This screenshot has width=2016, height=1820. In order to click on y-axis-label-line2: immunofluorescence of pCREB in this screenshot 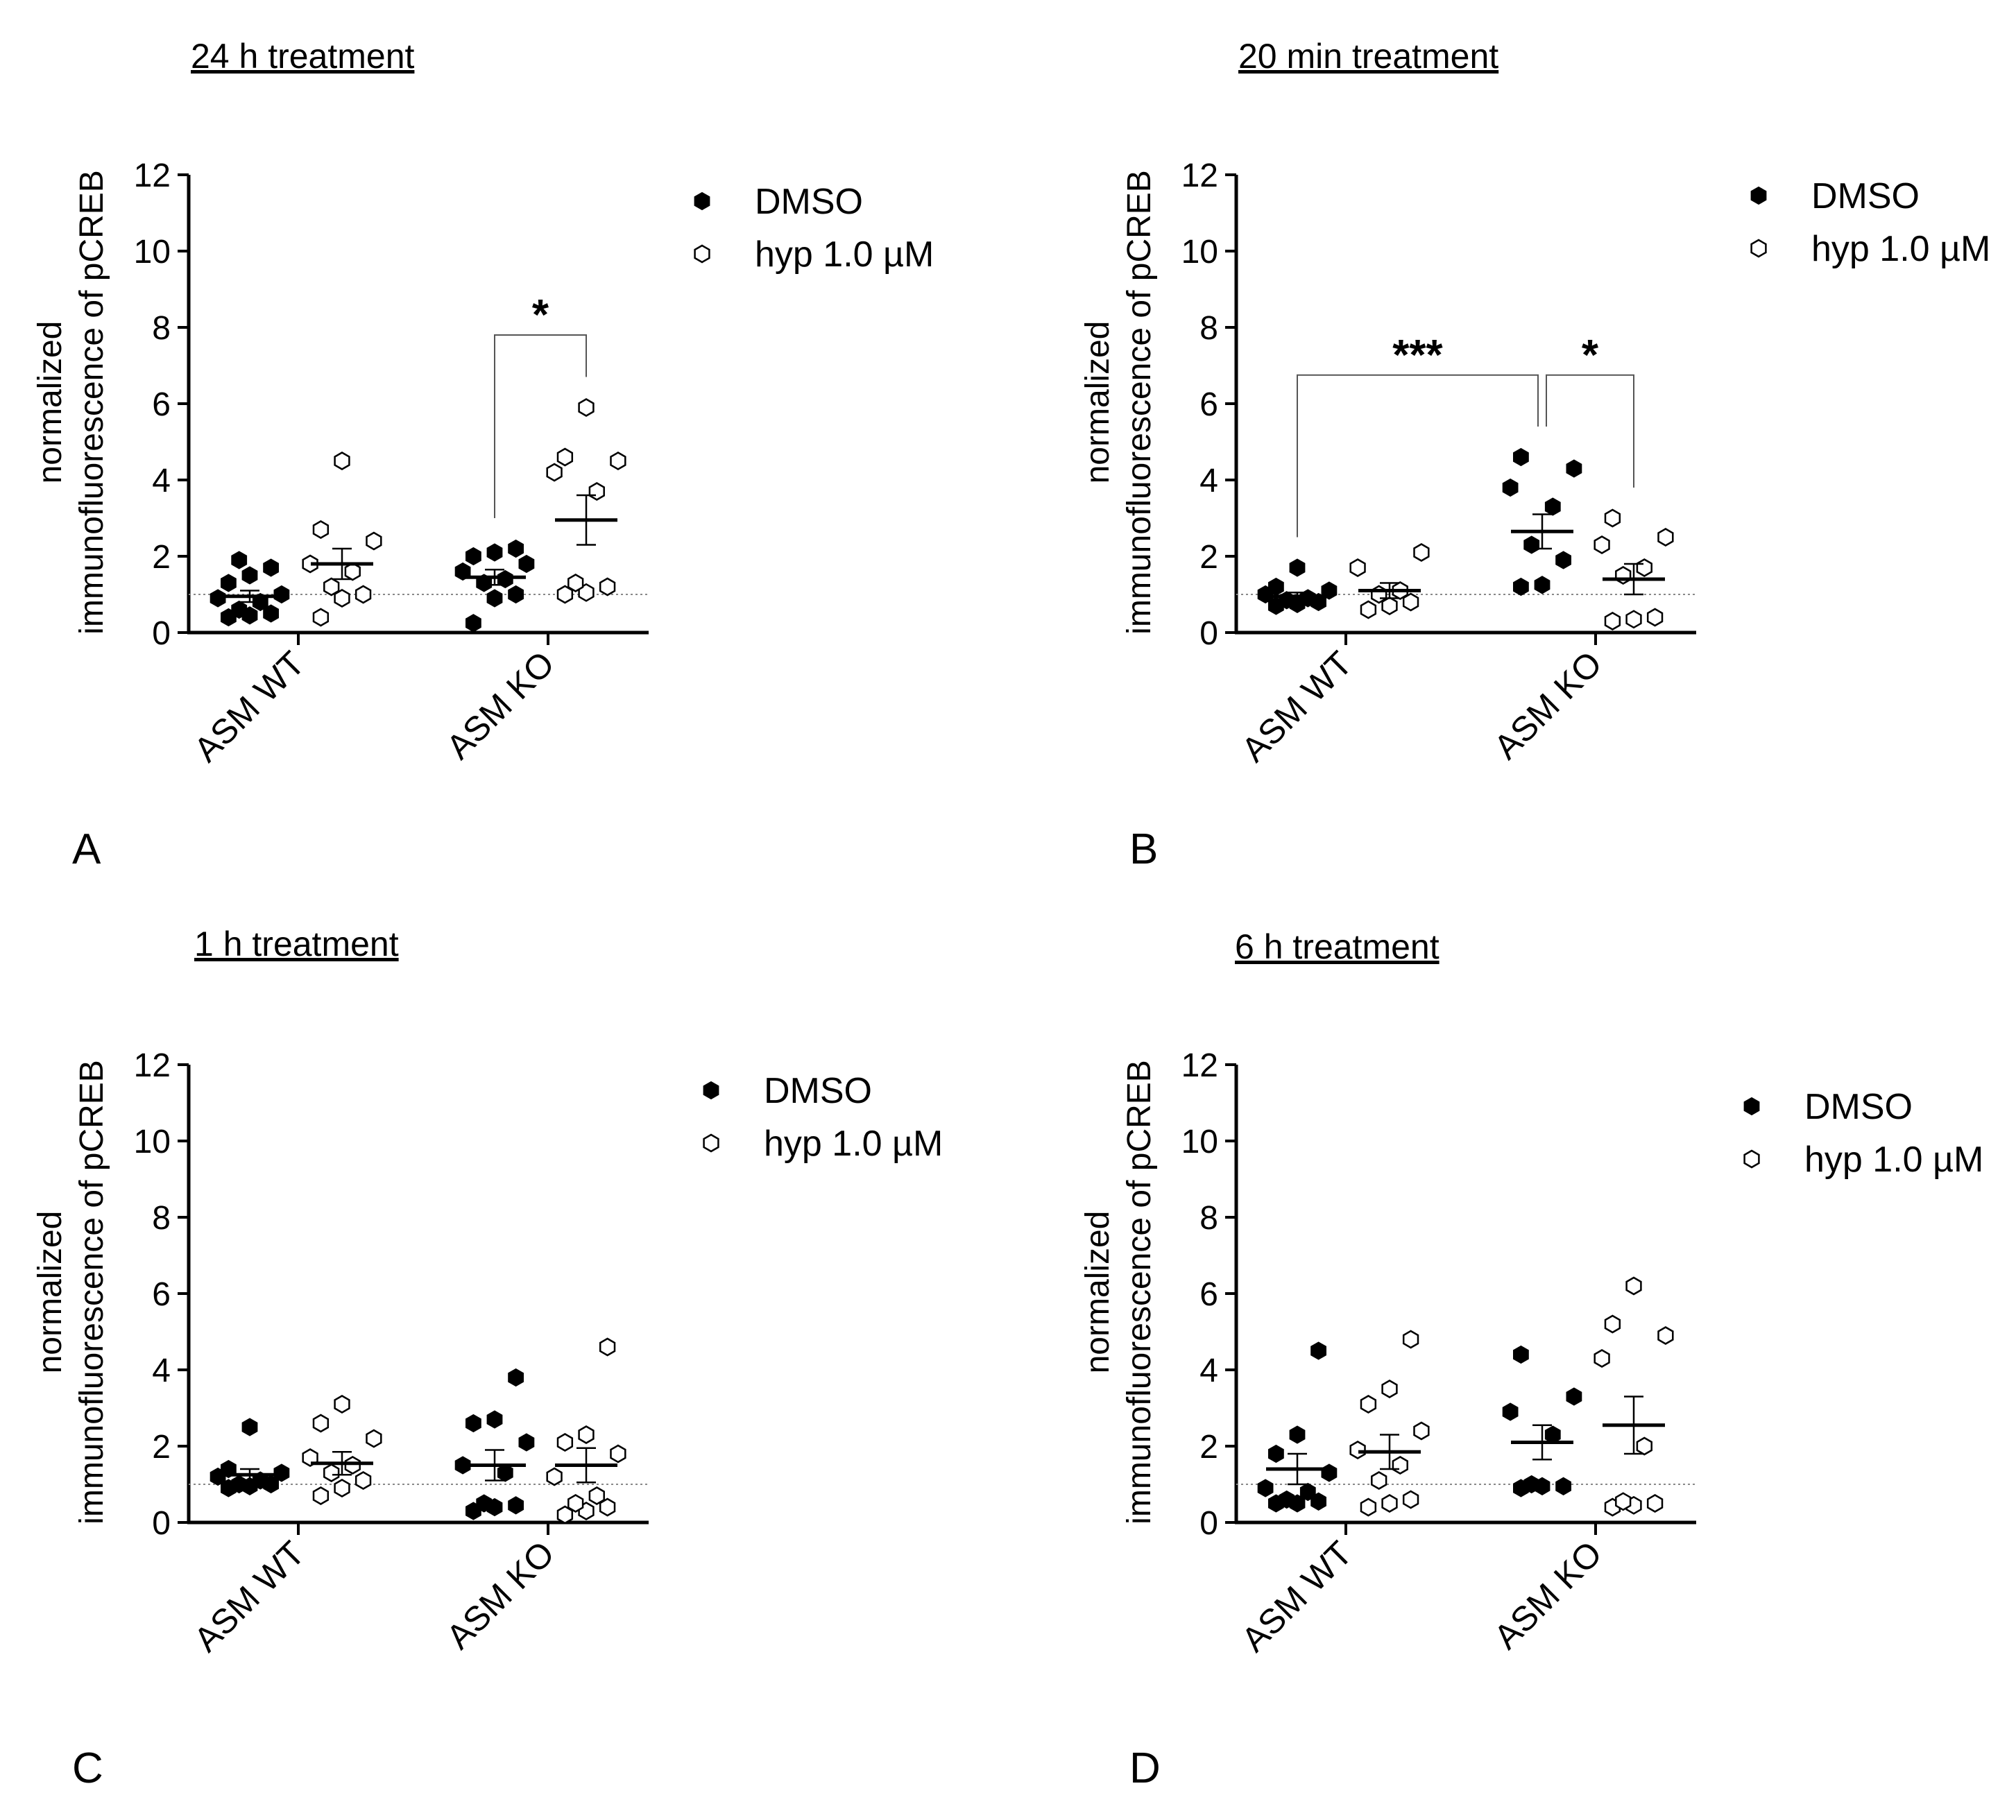, I will do `click(92, 1292)`.